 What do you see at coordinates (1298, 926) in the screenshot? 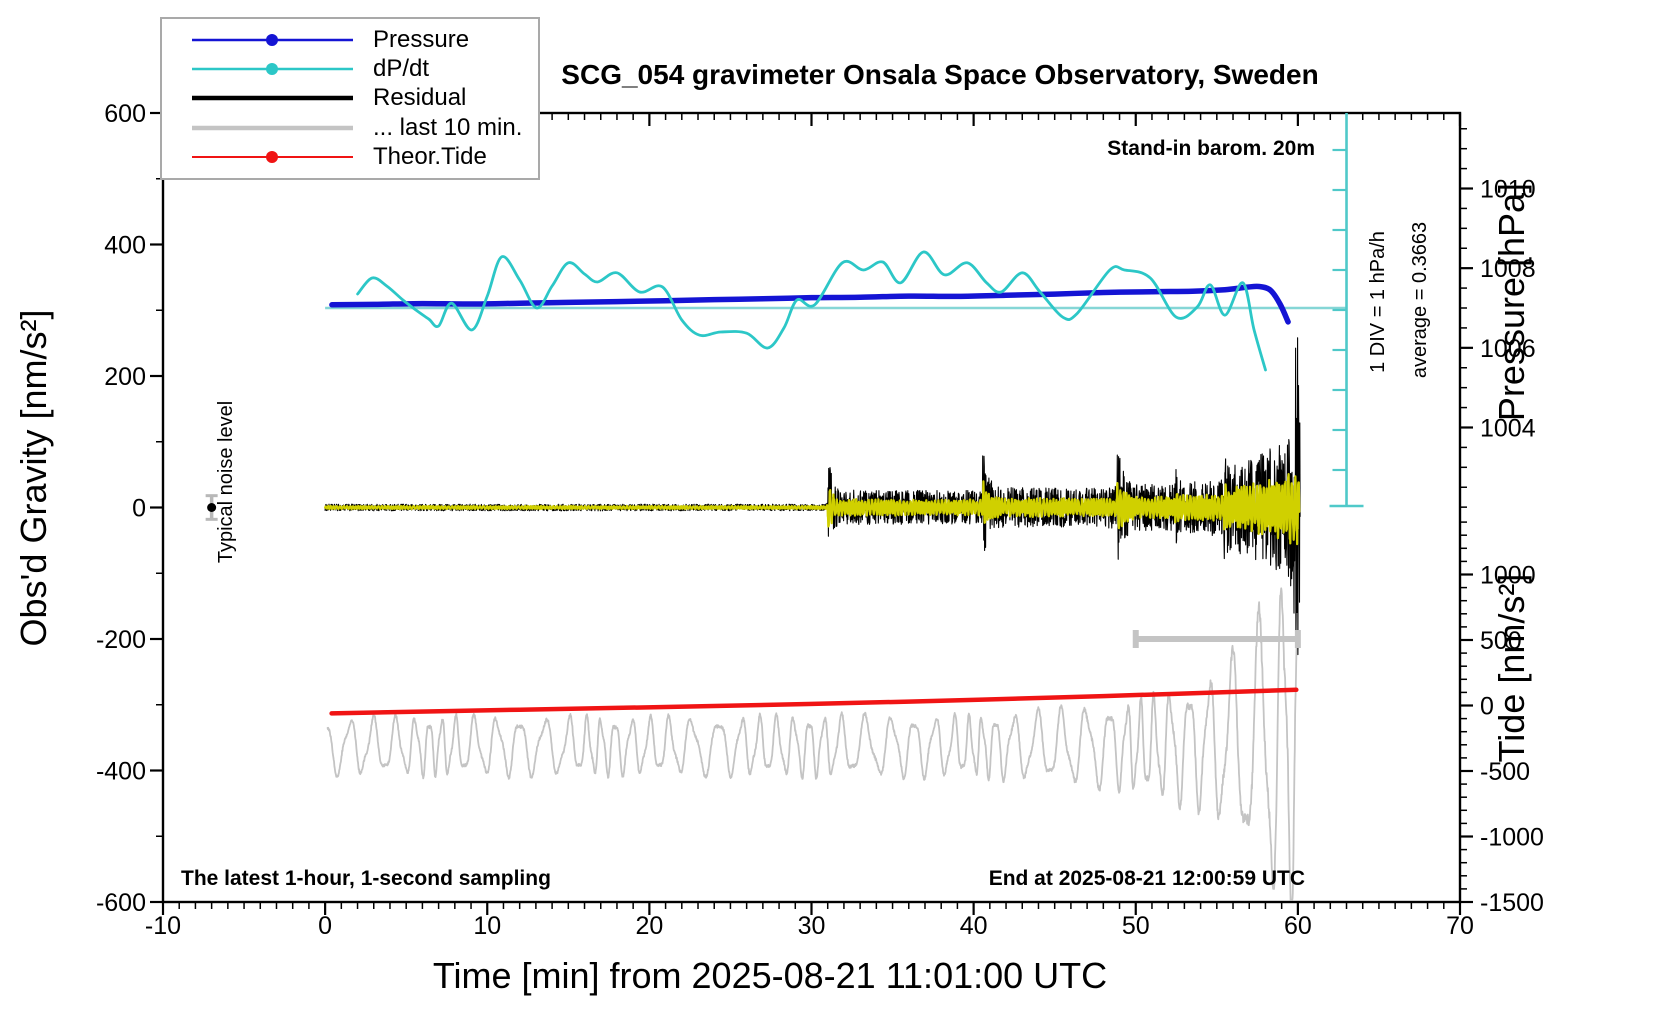
I see `x-tick-label: 60` at bounding box center [1298, 926].